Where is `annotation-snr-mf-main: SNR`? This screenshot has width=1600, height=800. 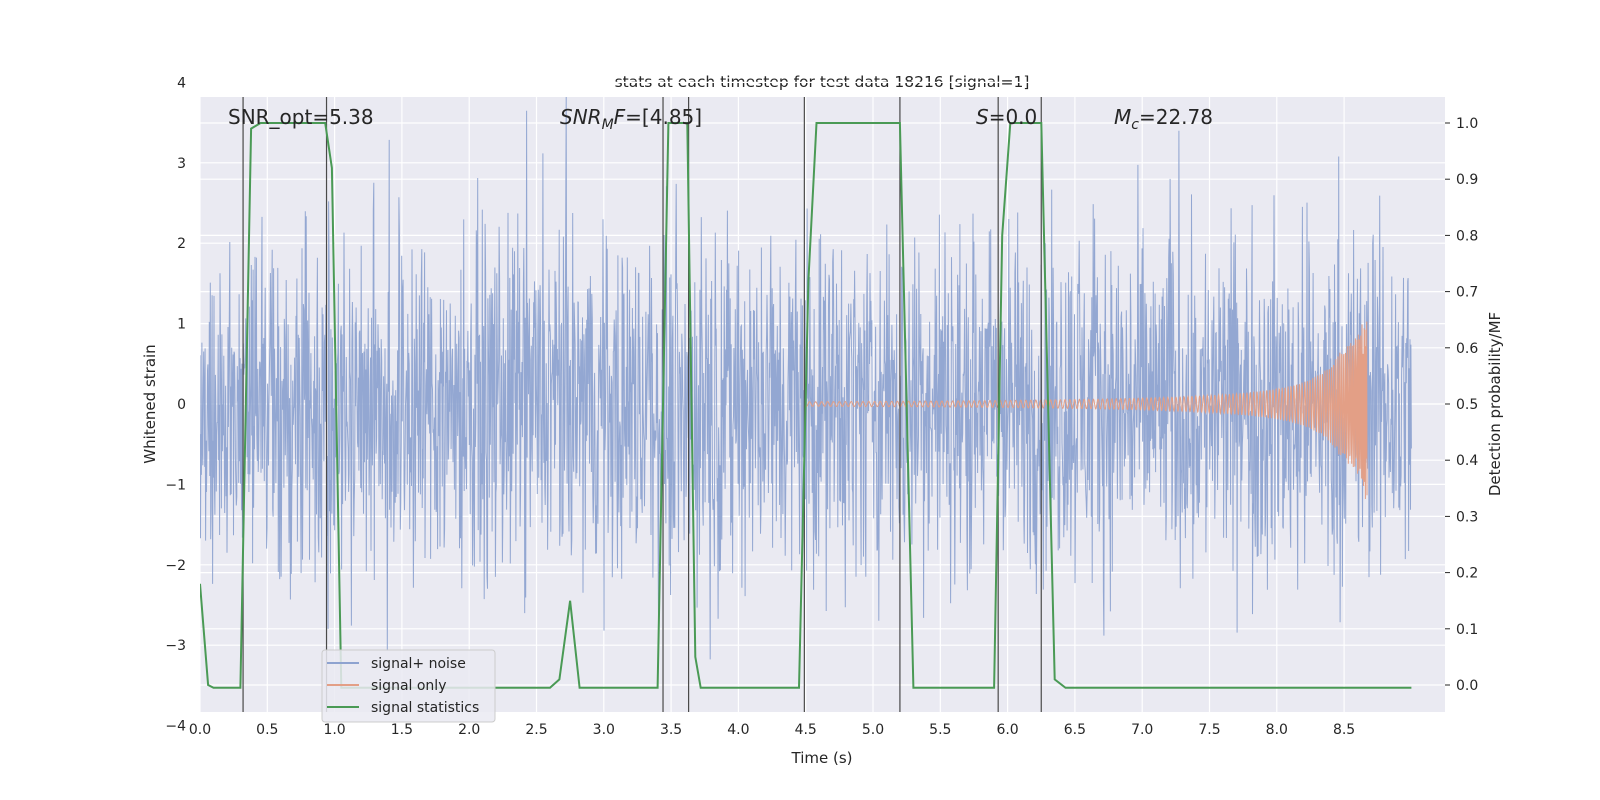 annotation-snr-mf-main: SNR is located at coordinates (581, 117).